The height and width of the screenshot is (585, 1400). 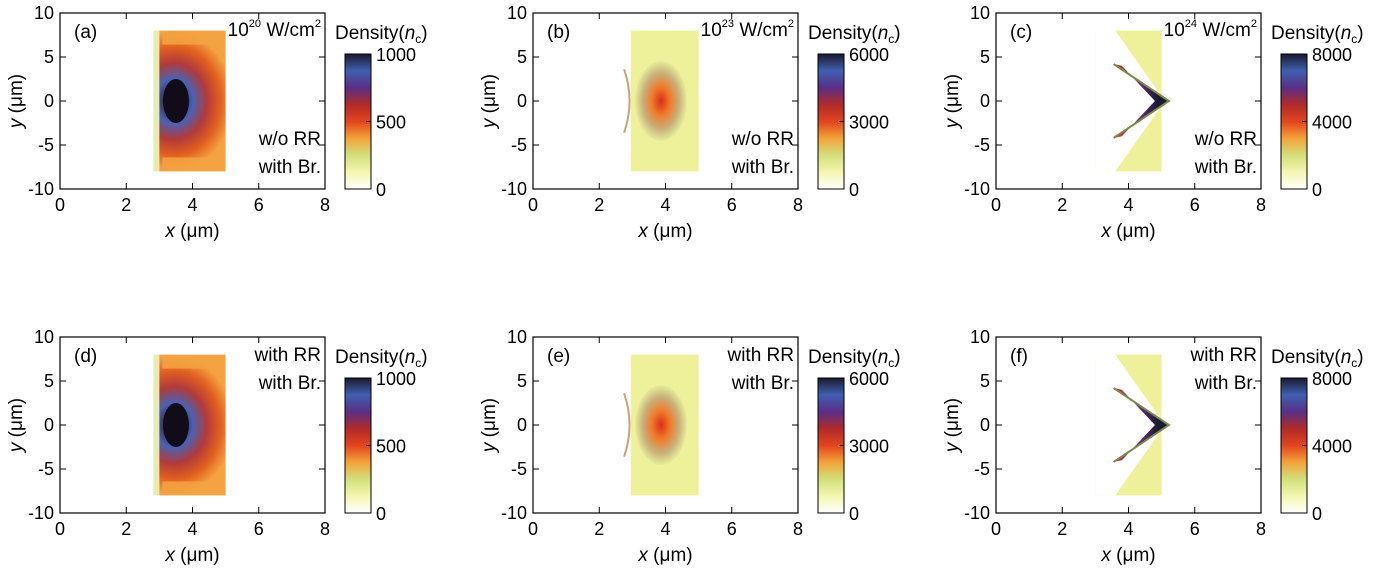 I want to click on cavity-edge, so click(x=627, y=425).